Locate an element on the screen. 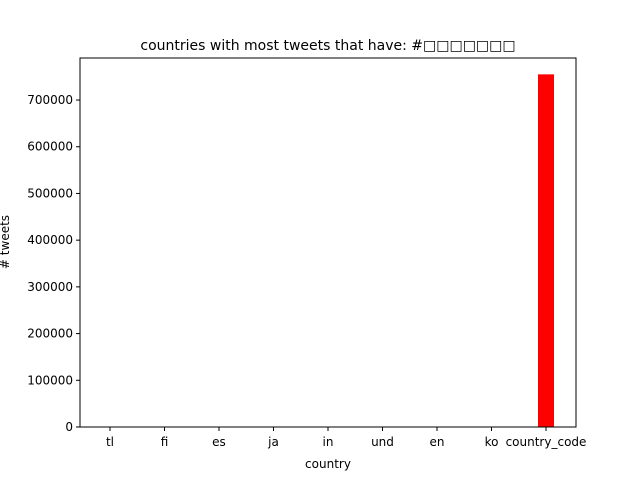 This screenshot has width=640, height=480. x-axis-label: country is located at coordinates (328, 464).